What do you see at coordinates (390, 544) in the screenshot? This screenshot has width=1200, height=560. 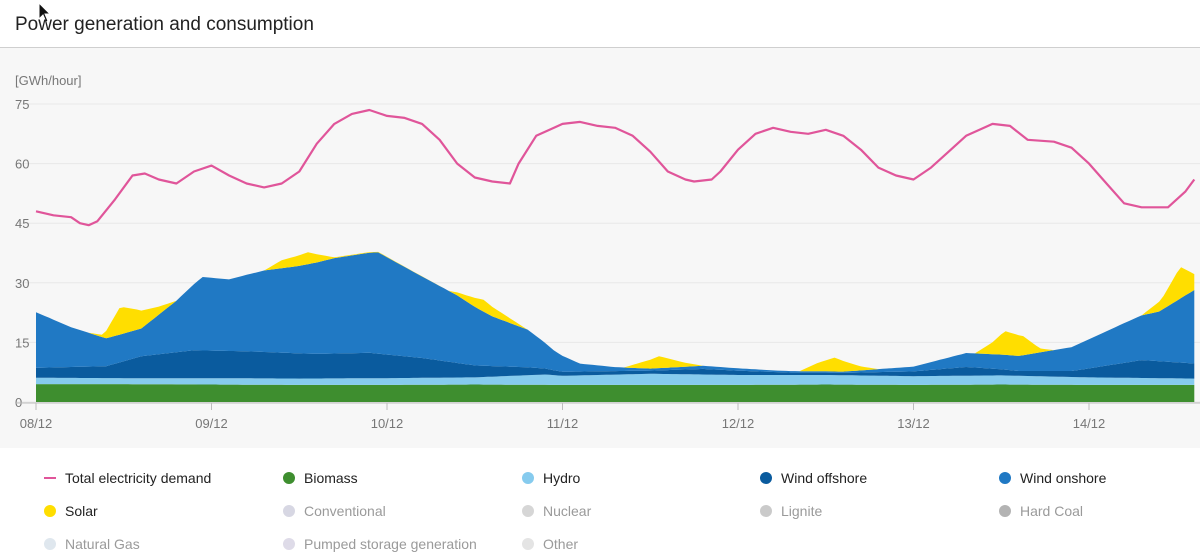 I see `legend-label-pumped-storage-generation: Pumped storage generation` at bounding box center [390, 544].